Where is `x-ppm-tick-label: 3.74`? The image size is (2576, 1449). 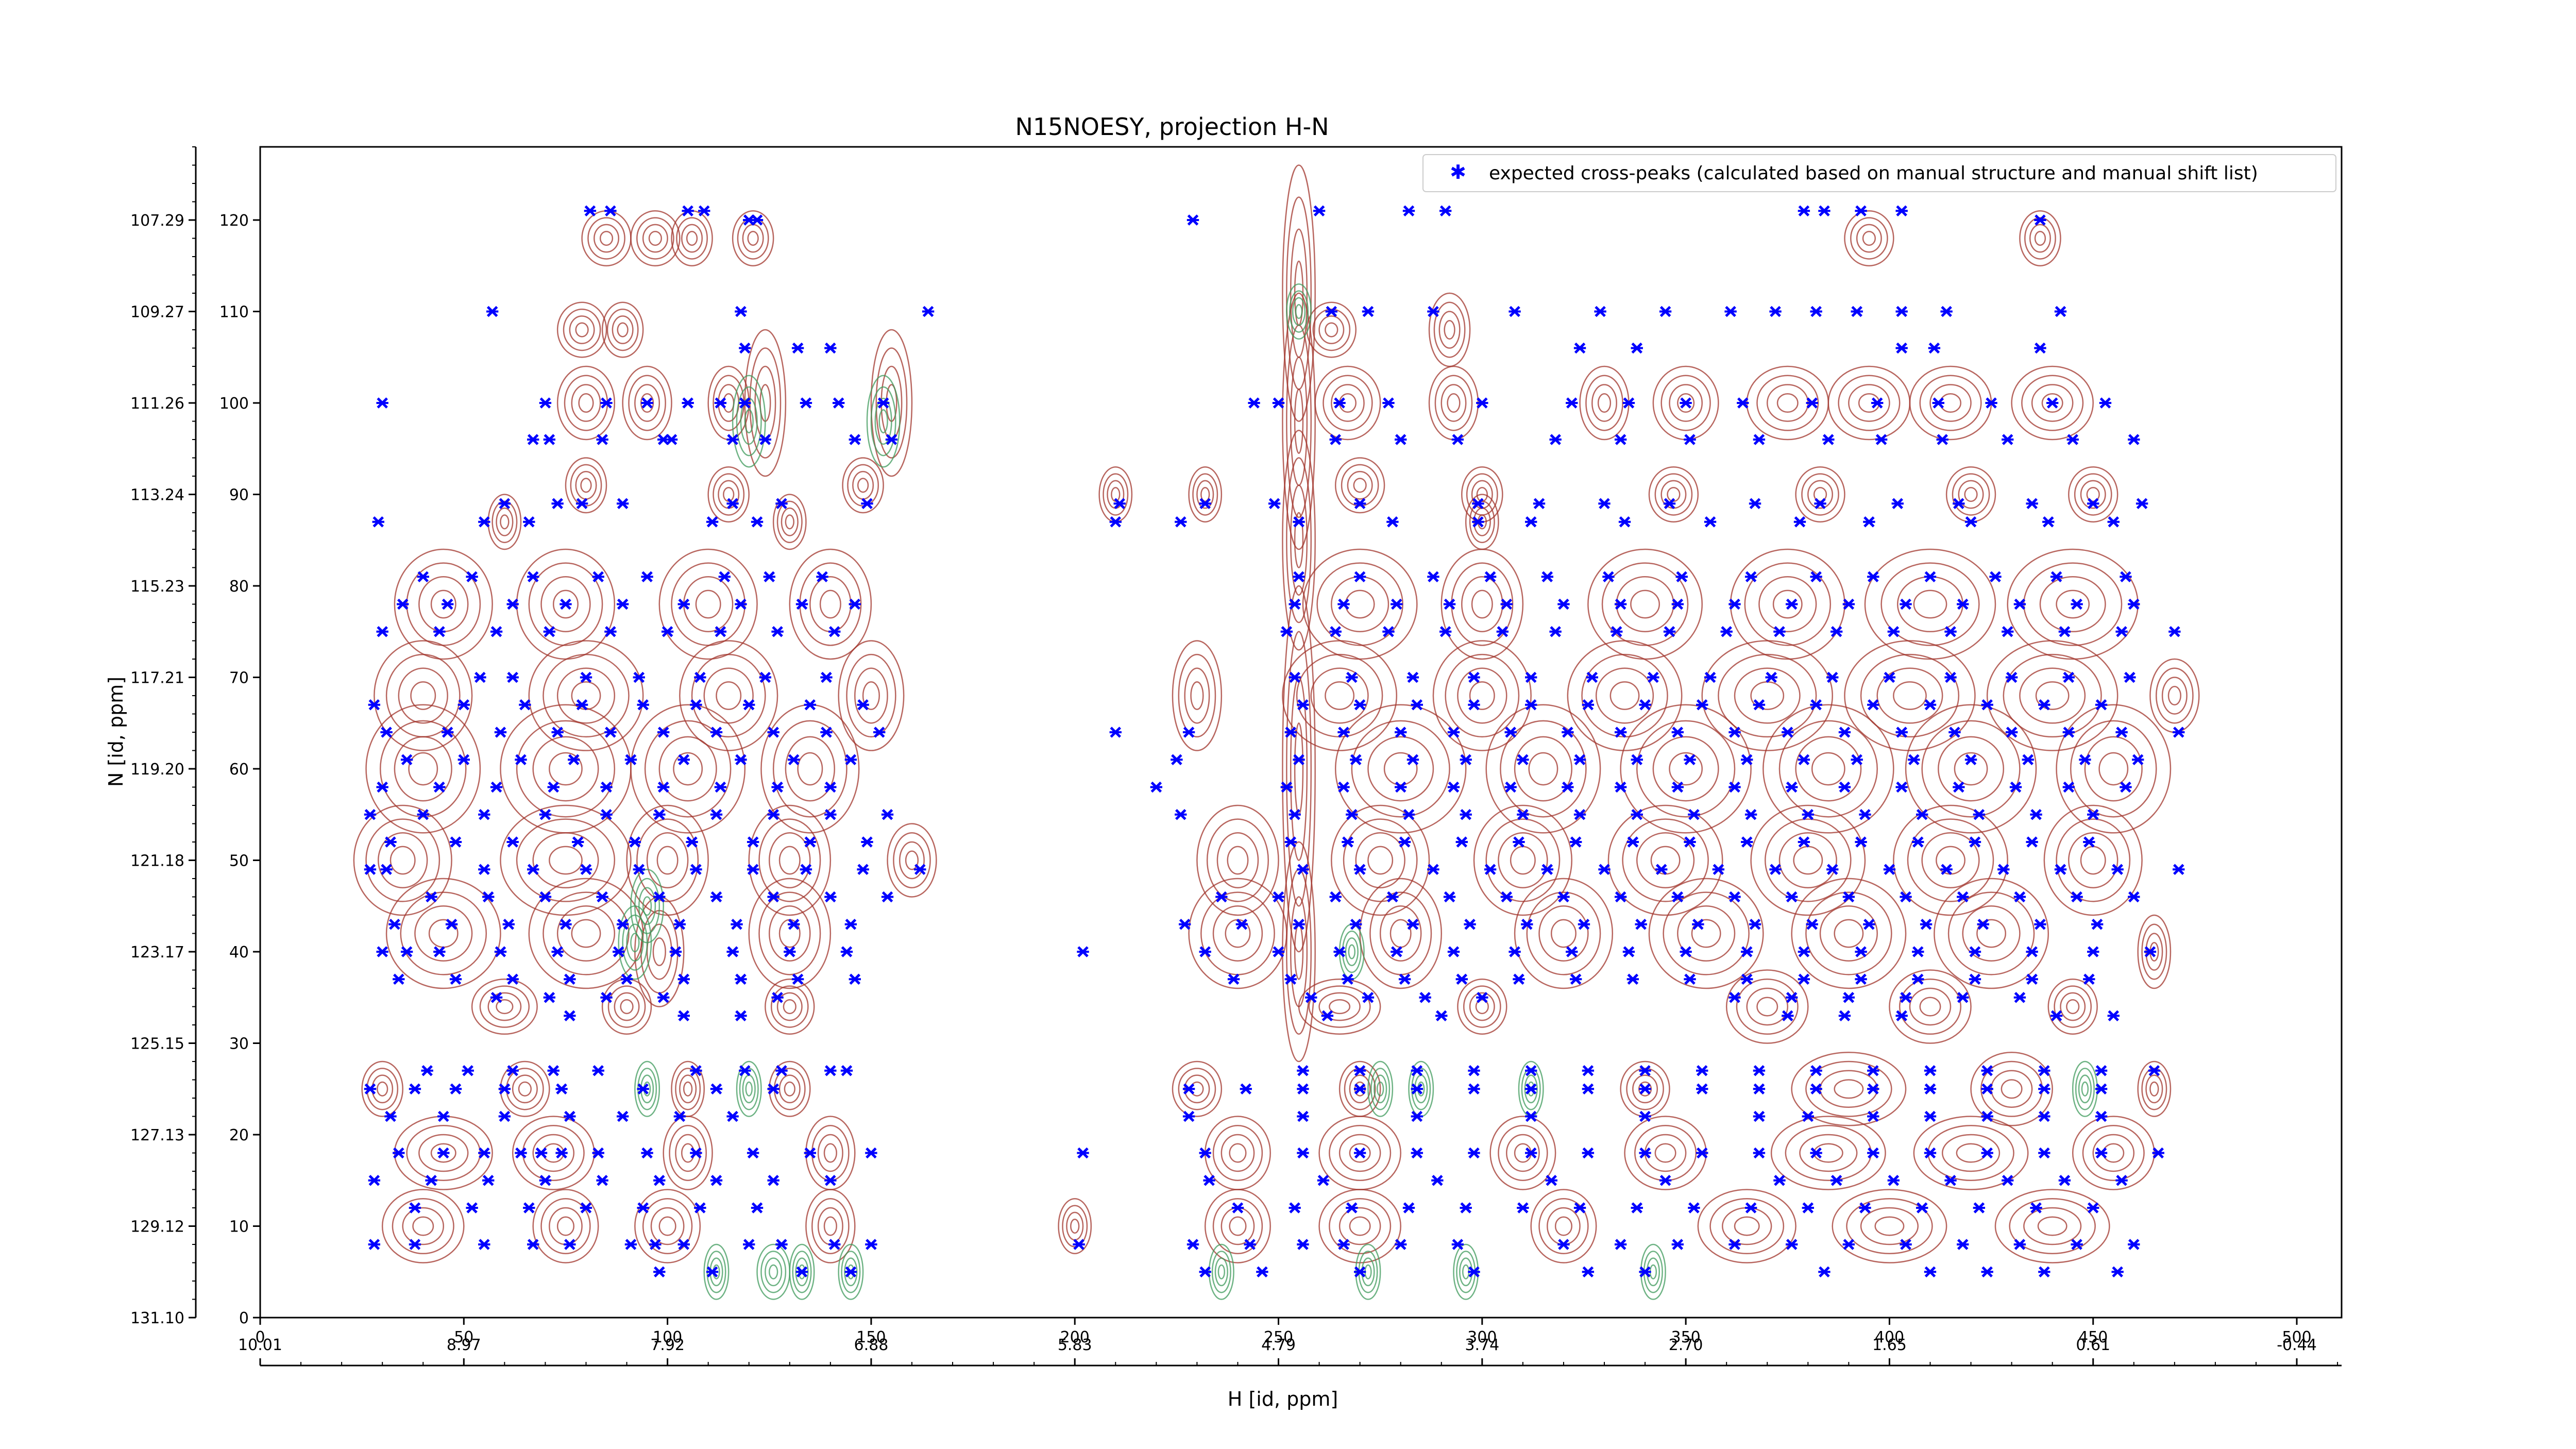 x-ppm-tick-label: 3.74 is located at coordinates (1482, 1345).